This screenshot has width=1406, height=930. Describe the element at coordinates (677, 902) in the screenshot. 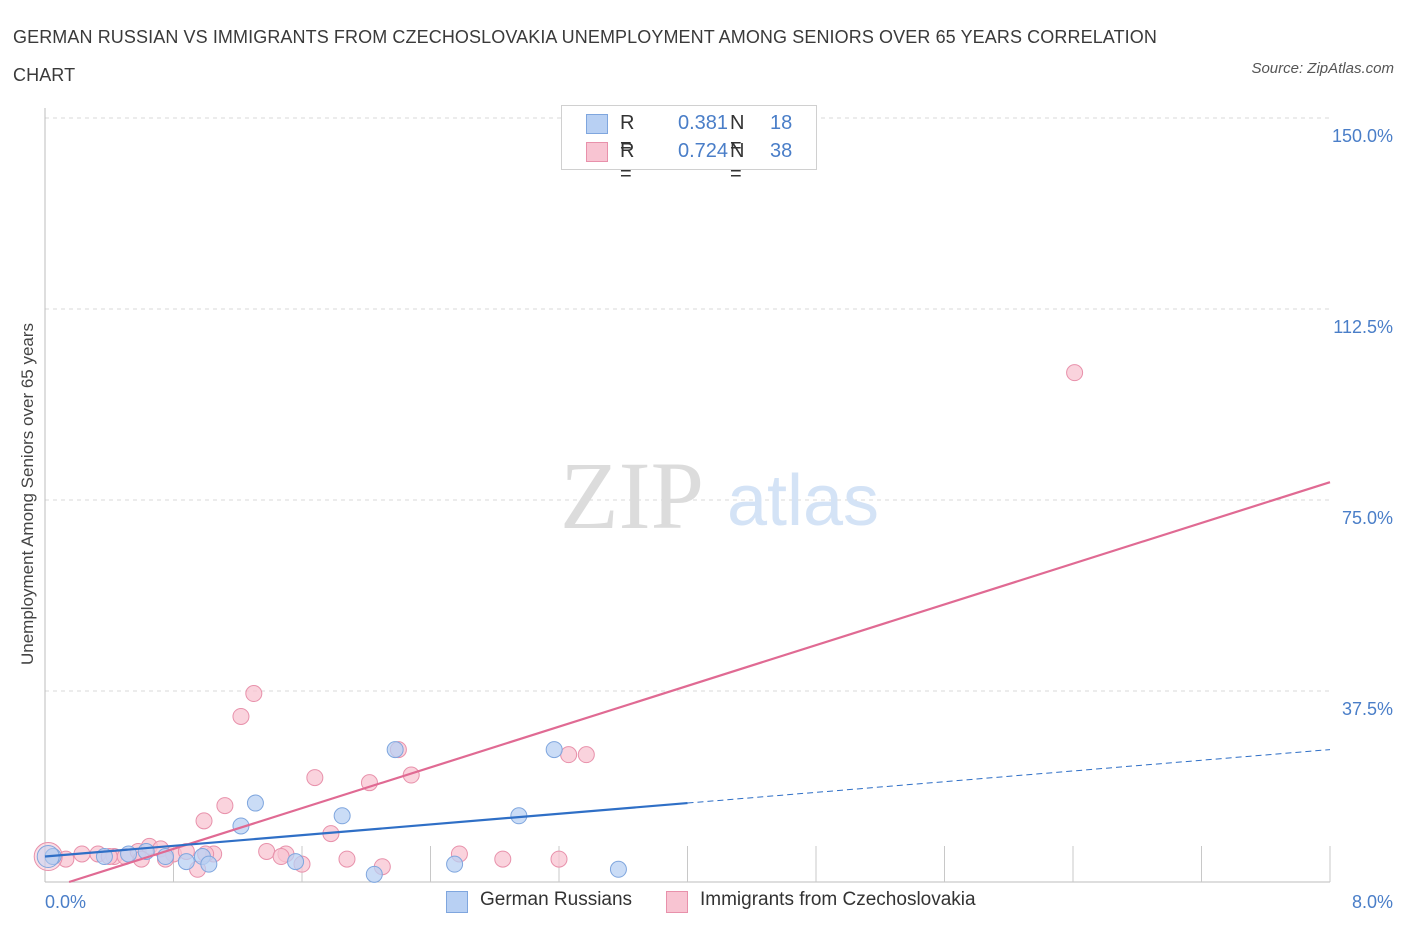

I see `bottom-legend-swatch-pink` at that location.